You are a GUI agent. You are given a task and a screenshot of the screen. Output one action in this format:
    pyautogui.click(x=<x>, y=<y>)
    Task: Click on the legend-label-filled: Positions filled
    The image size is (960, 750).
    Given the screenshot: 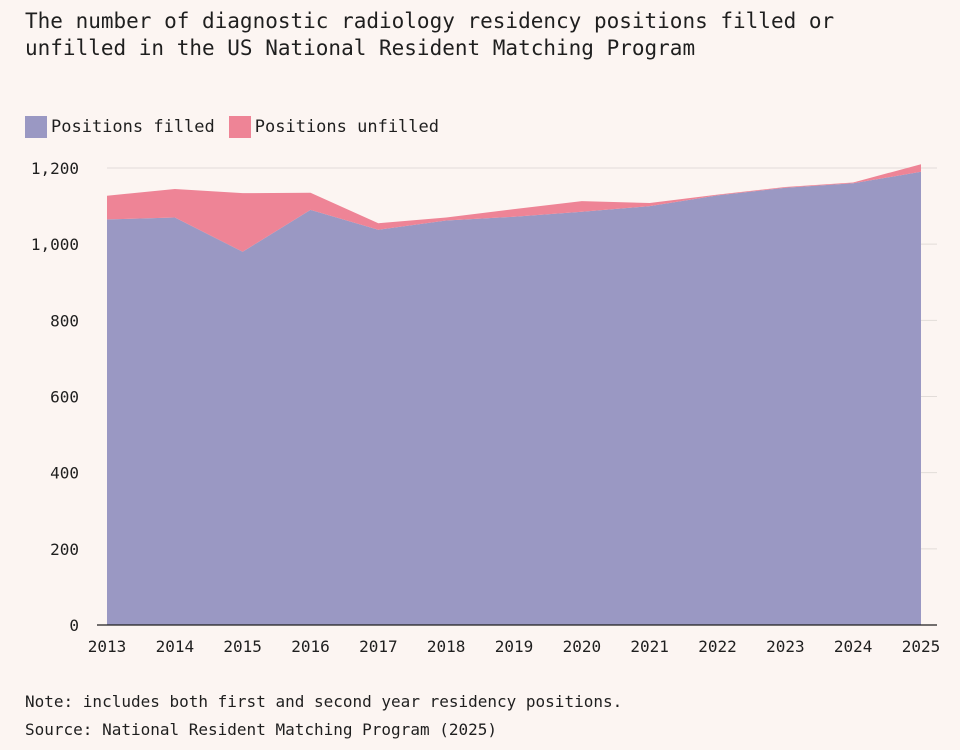 What is the action you would take?
    pyautogui.click(x=133, y=127)
    